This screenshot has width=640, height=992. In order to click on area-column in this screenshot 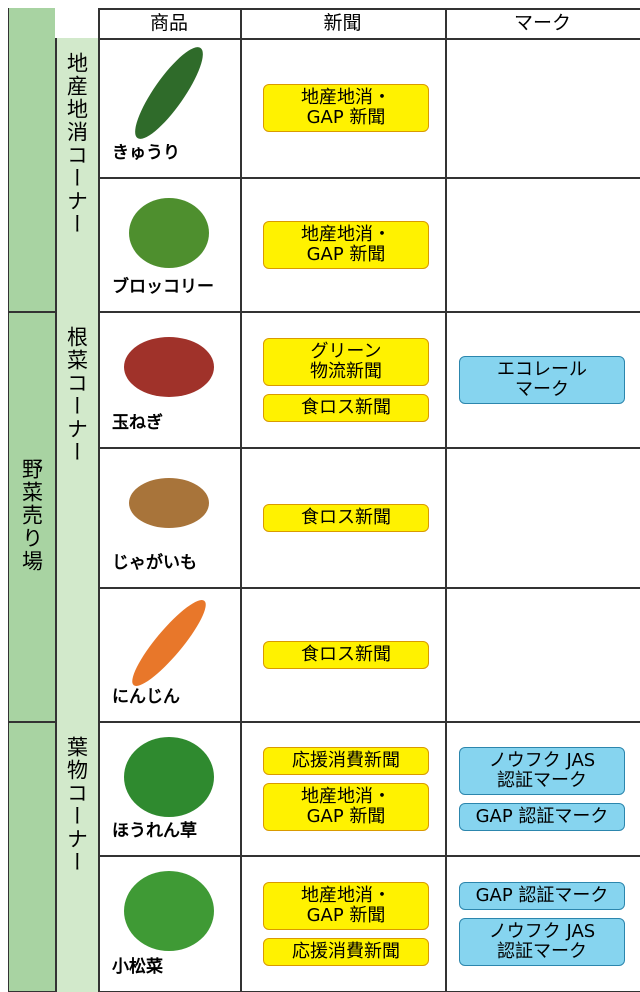, I will do `click(31, 500)`.